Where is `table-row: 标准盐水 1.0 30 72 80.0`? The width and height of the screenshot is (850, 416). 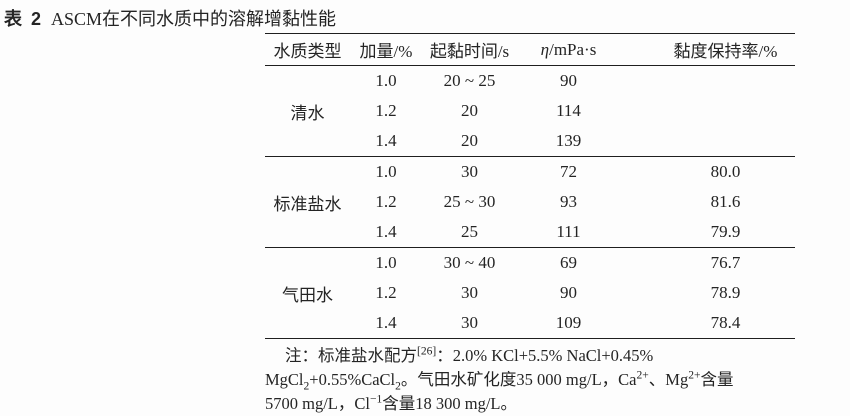 table-row: 标准盐水 1.0 30 72 80.0 is located at coordinates (530, 185).